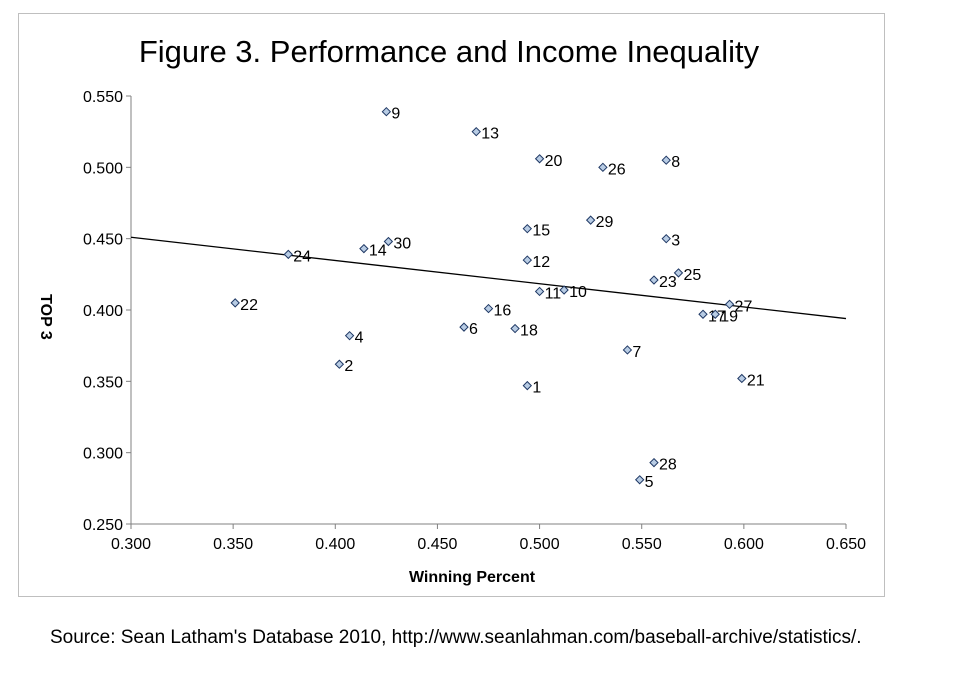 This screenshot has width=971, height=677. Describe the element at coordinates (249, 305) in the screenshot. I see `data-point-label: 22` at that location.